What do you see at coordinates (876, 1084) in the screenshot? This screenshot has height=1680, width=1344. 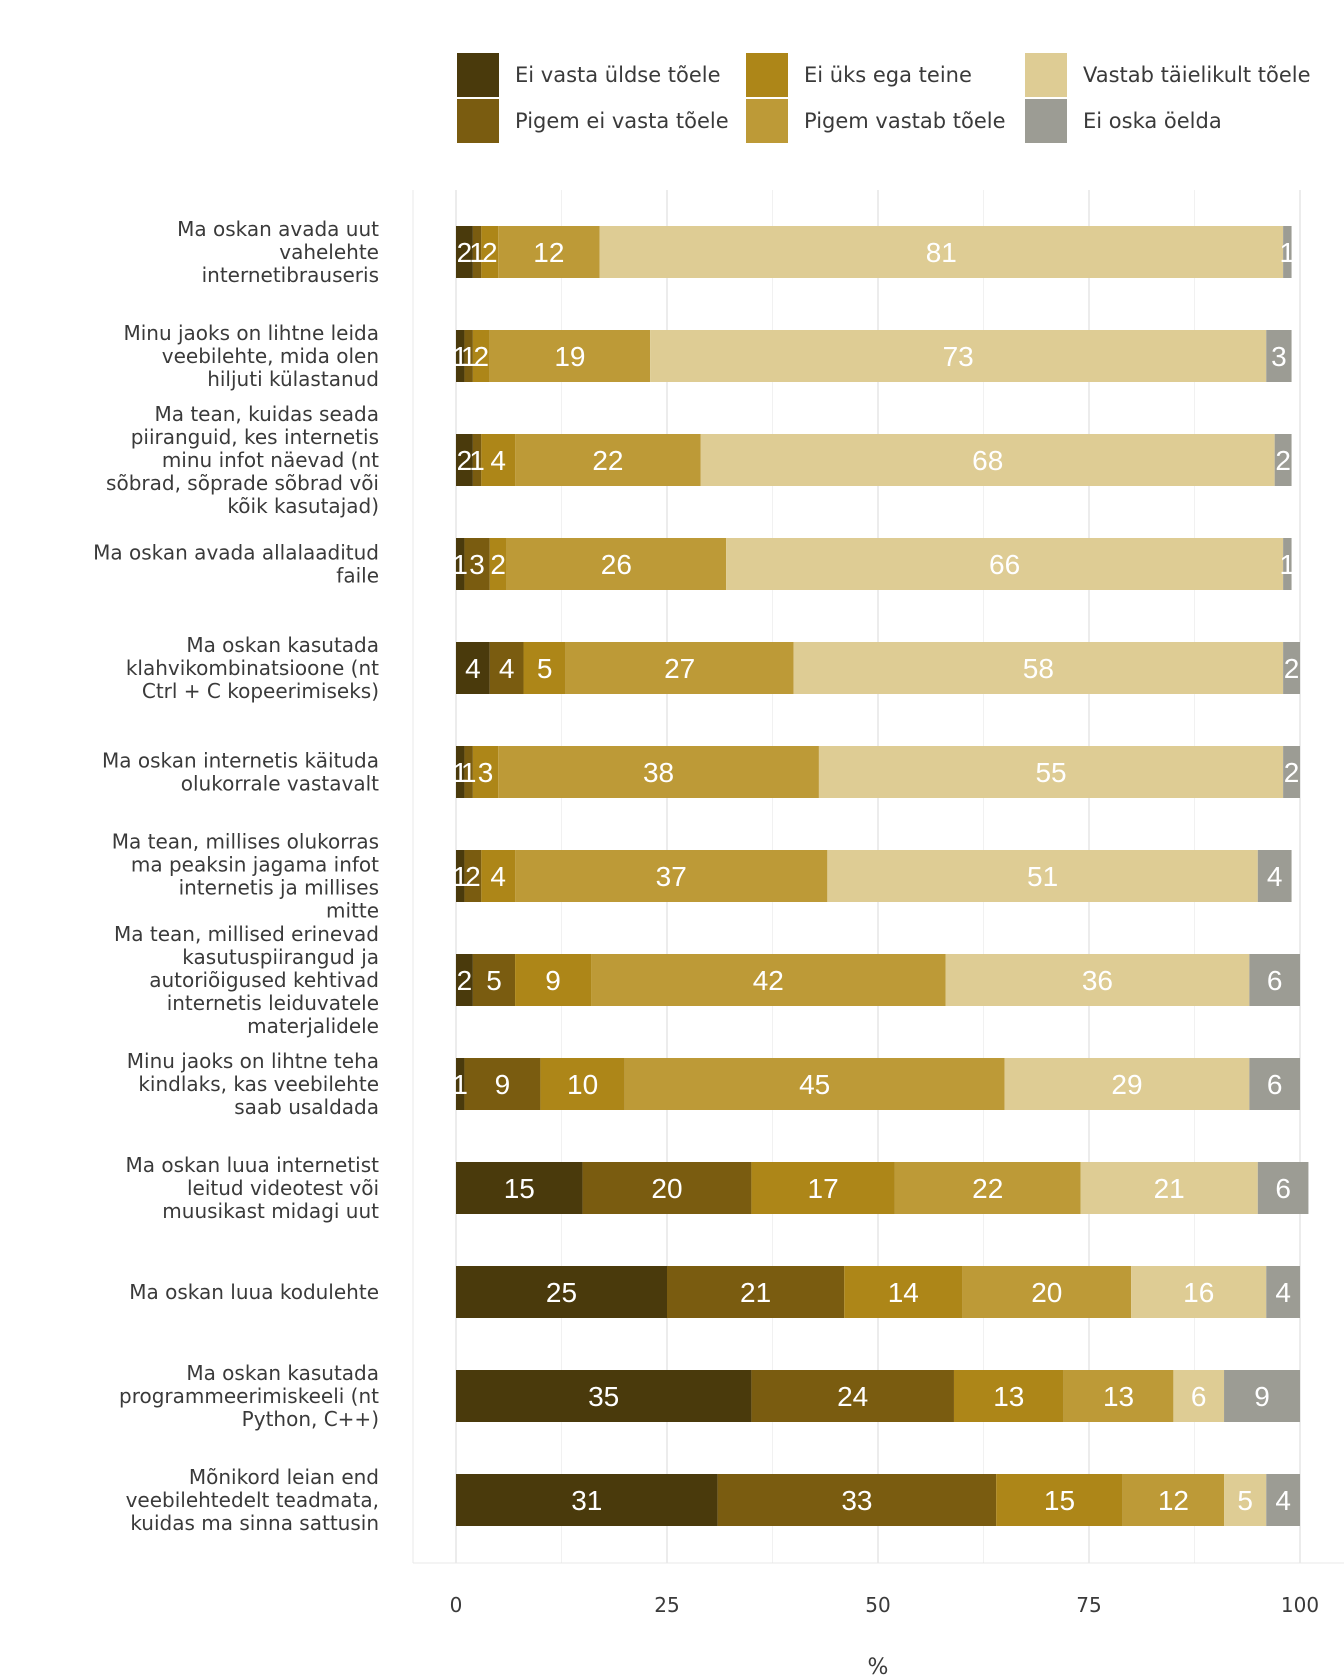 I see `bar-row: 1 9 10 45 29 6` at bounding box center [876, 1084].